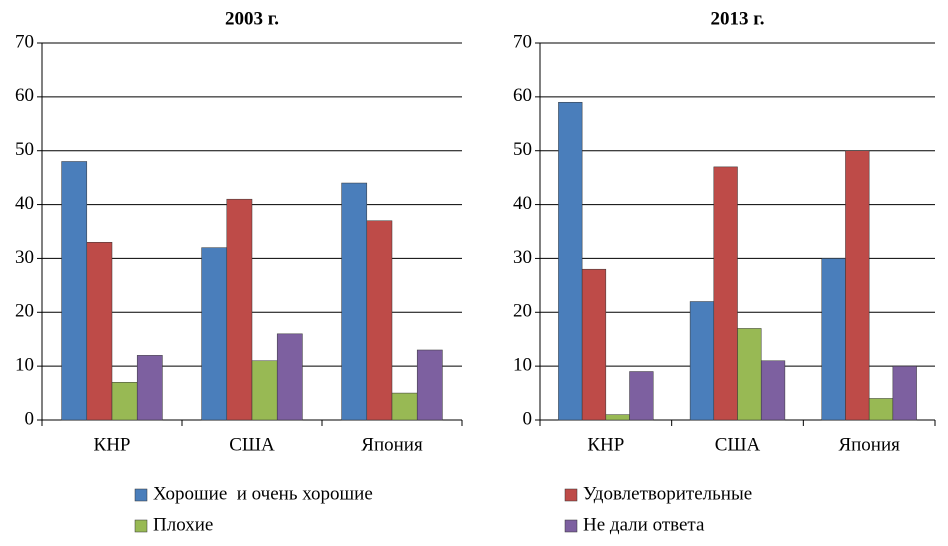 This screenshot has height=546, width=948. Describe the element at coordinates (667, 493) in the screenshot. I see `legend-label: Удовлетворительные` at that location.